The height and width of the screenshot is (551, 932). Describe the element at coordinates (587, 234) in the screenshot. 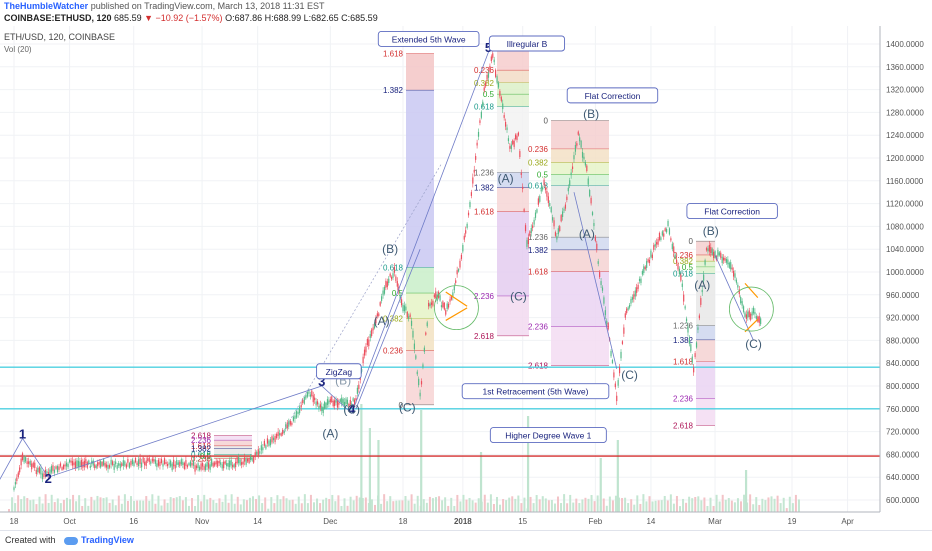

I see `wave-label: (A)` at that location.